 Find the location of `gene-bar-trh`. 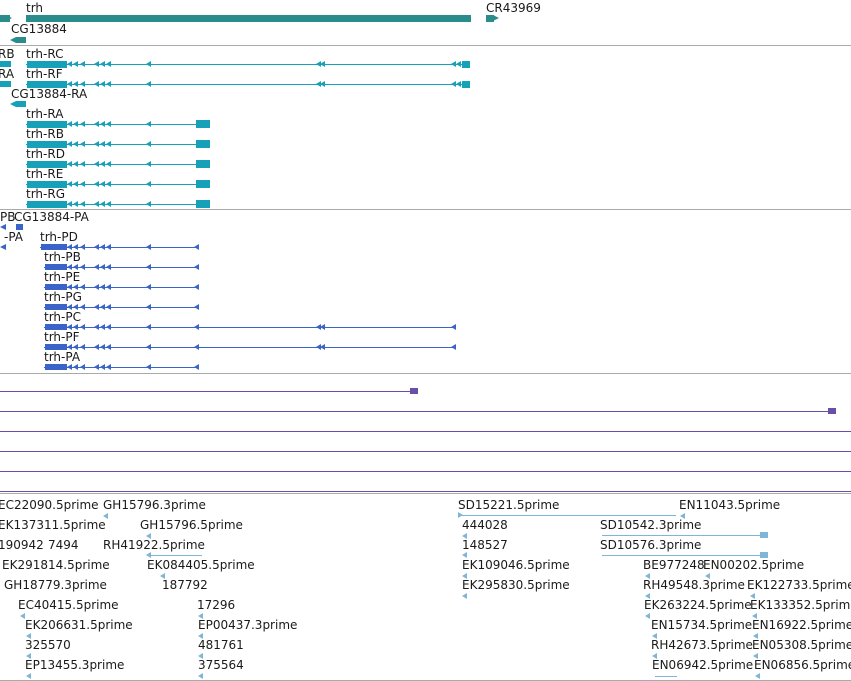

gene-bar-trh is located at coordinates (248, 18).